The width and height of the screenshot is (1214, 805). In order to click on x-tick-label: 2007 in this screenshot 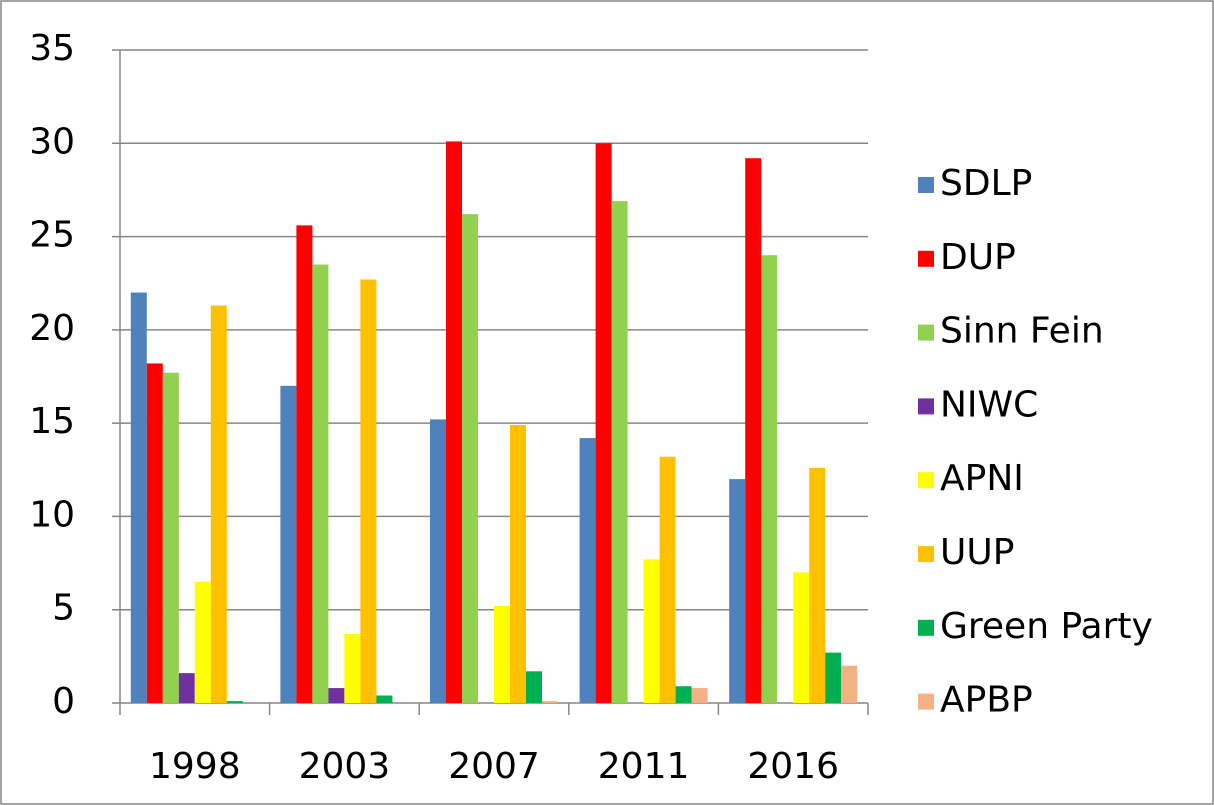, I will do `click(494, 766)`.